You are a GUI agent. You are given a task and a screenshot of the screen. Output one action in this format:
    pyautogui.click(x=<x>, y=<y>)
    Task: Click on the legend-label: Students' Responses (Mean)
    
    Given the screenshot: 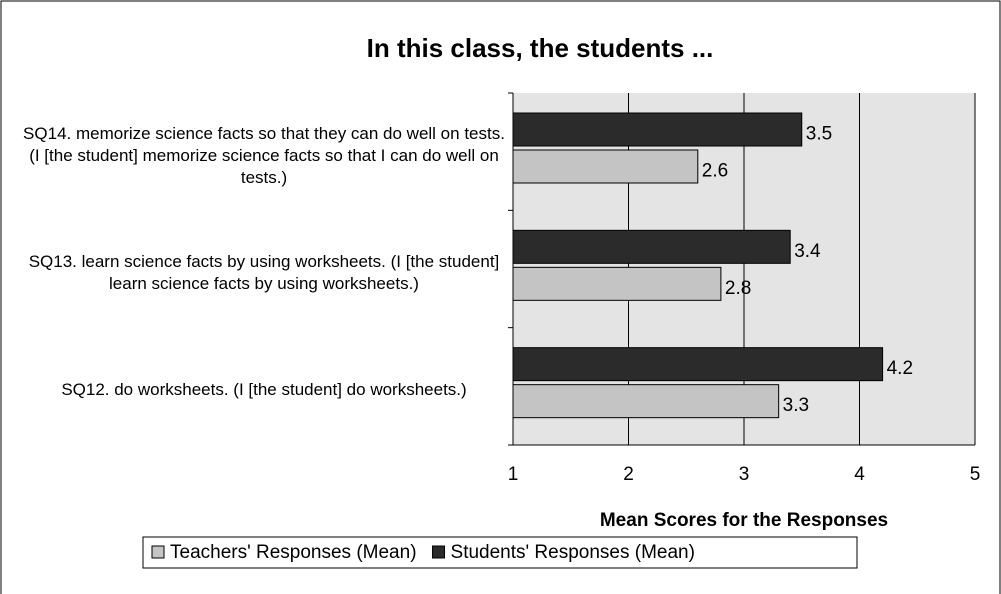 What is the action you would take?
    pyautogui.click(x=573, y=552)
    